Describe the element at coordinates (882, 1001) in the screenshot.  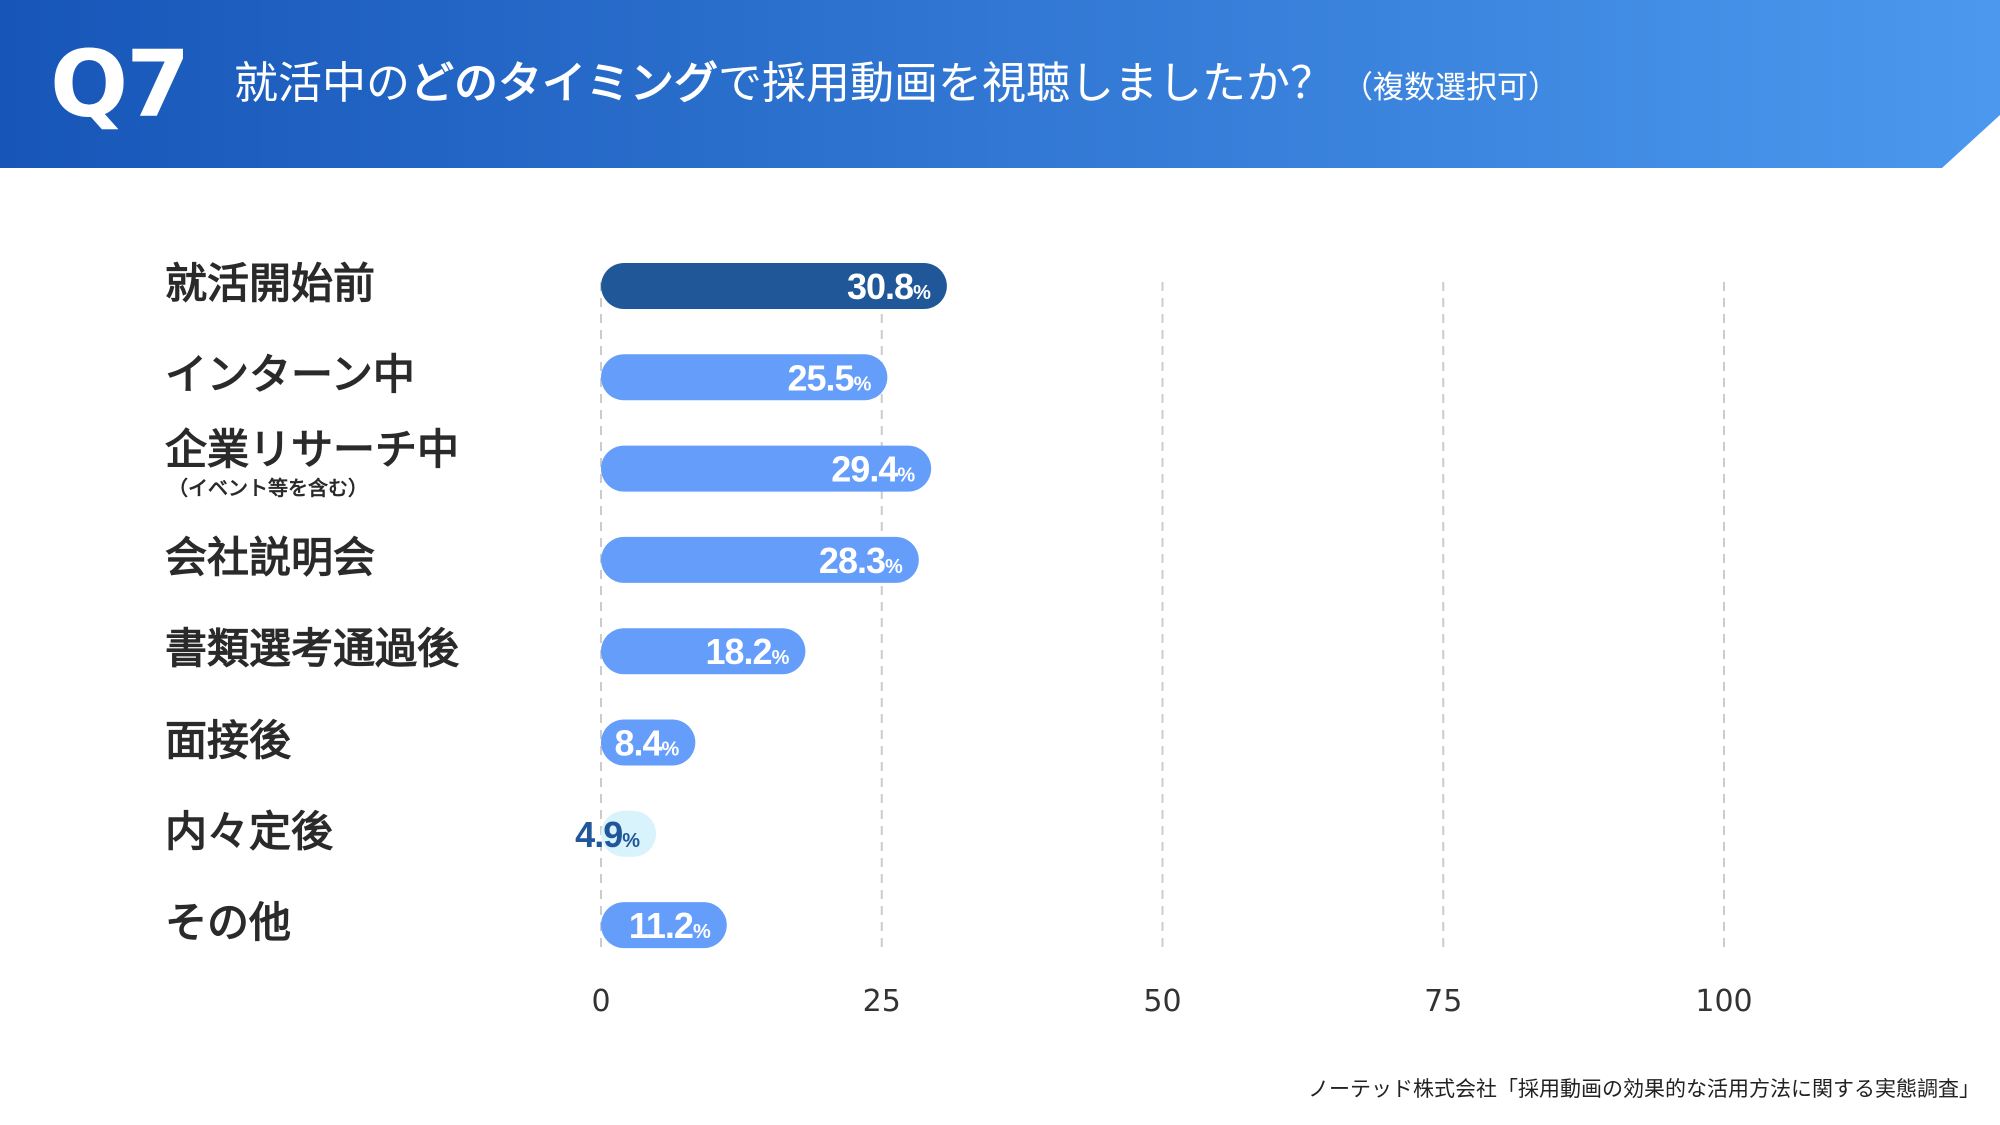
I see `x-tick-label: 25` at that location.